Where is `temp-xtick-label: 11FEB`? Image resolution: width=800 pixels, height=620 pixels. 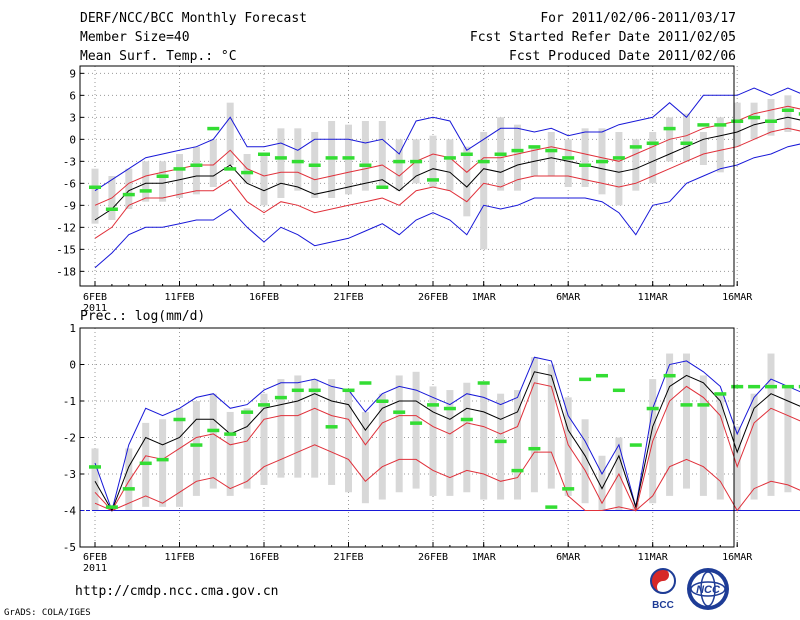
temp-xtick-label: 11FEB is located at coordinates (179, 297).